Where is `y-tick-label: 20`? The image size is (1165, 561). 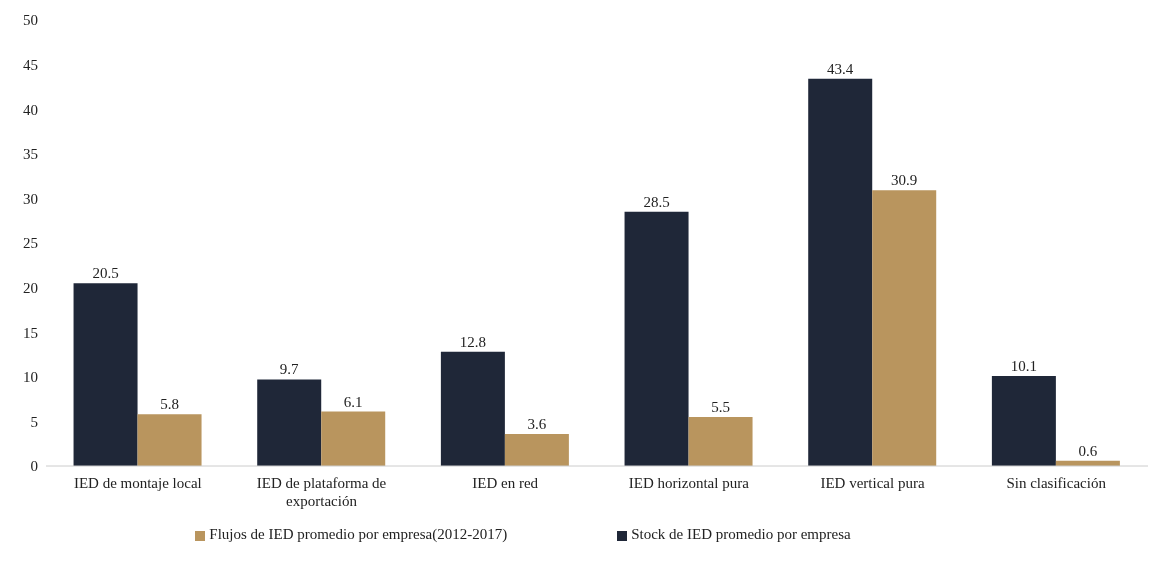 y-tick-label: 20 is located at coordinates (30, 287).